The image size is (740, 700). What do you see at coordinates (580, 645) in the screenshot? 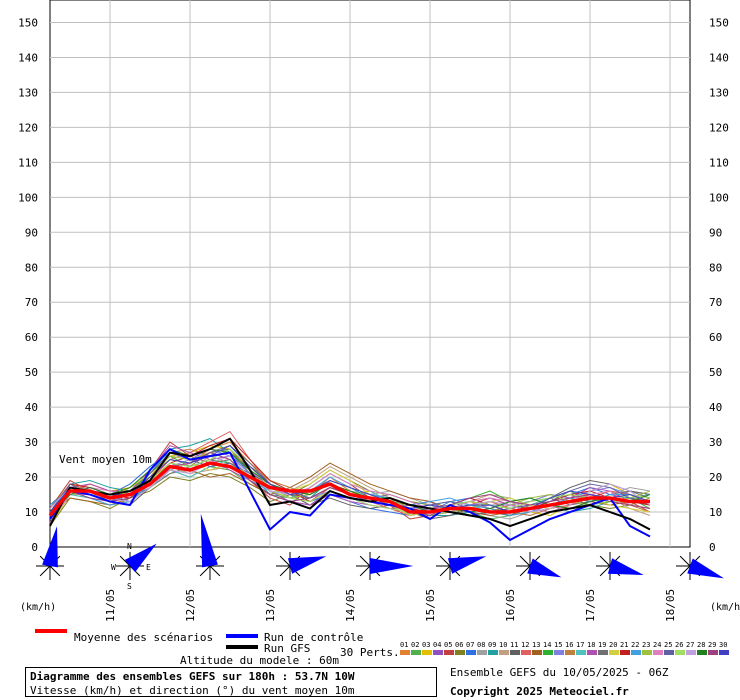
I see `pert-legend-number: 17` at bounding box center [580, 645].